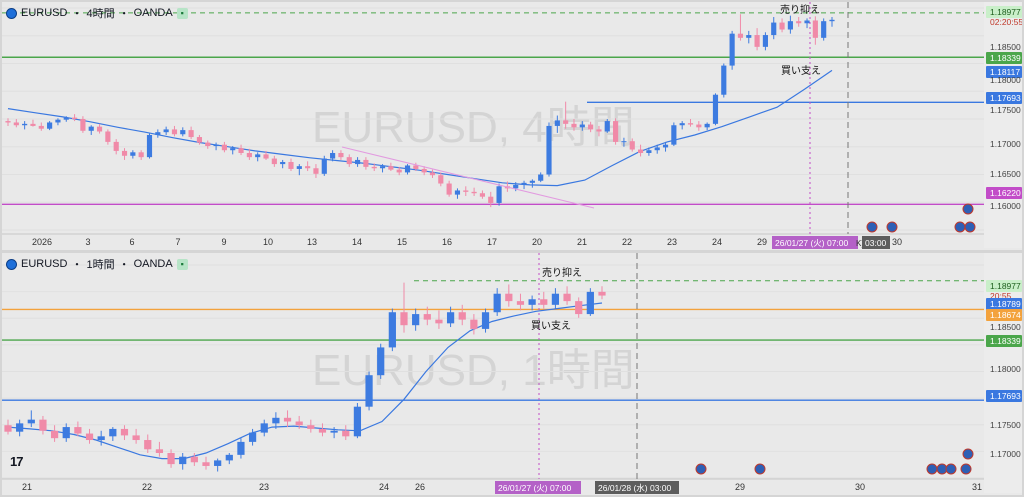  I want to click on time-tick-label: 29, so click(762, 242).